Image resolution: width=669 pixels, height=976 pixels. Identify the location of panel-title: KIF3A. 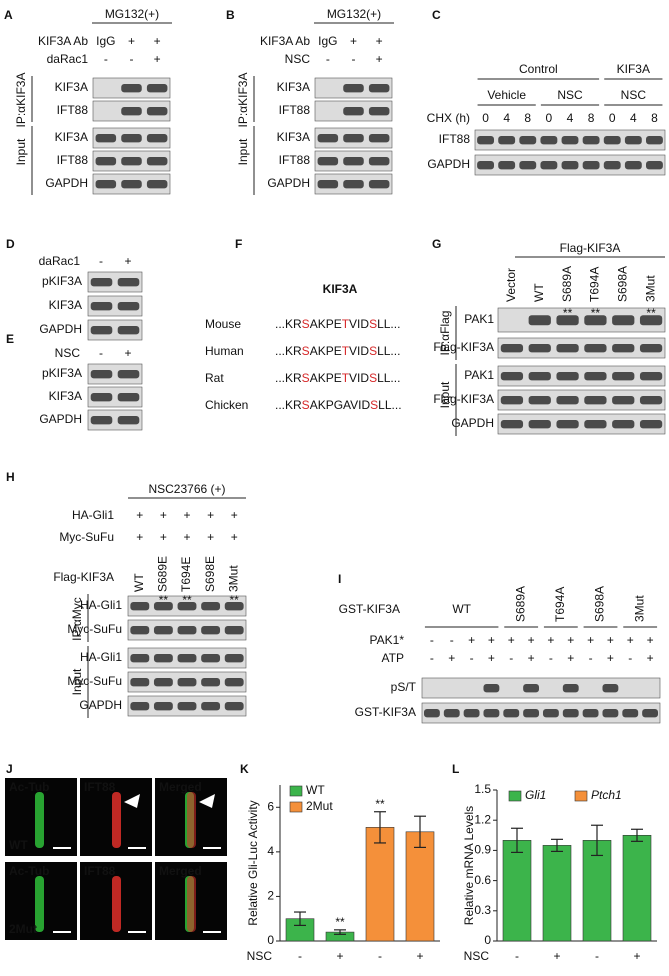
(340, 289).